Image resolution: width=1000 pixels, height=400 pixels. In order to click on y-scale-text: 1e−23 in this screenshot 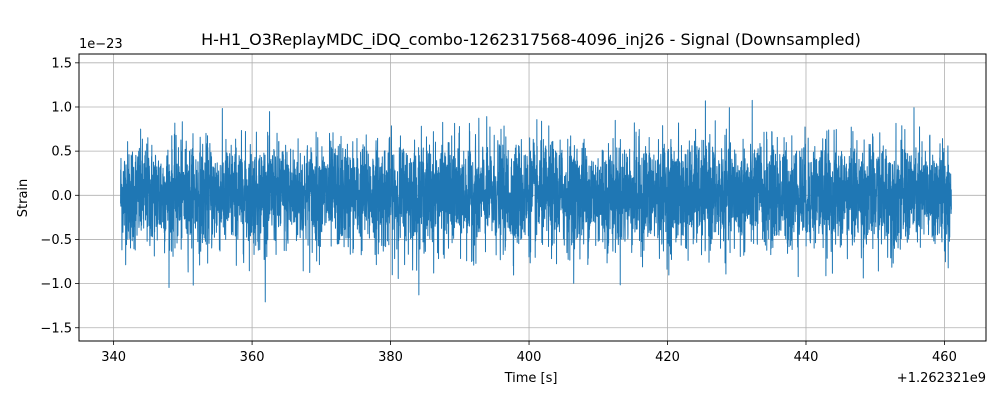, I will do `click(101, 44)`.